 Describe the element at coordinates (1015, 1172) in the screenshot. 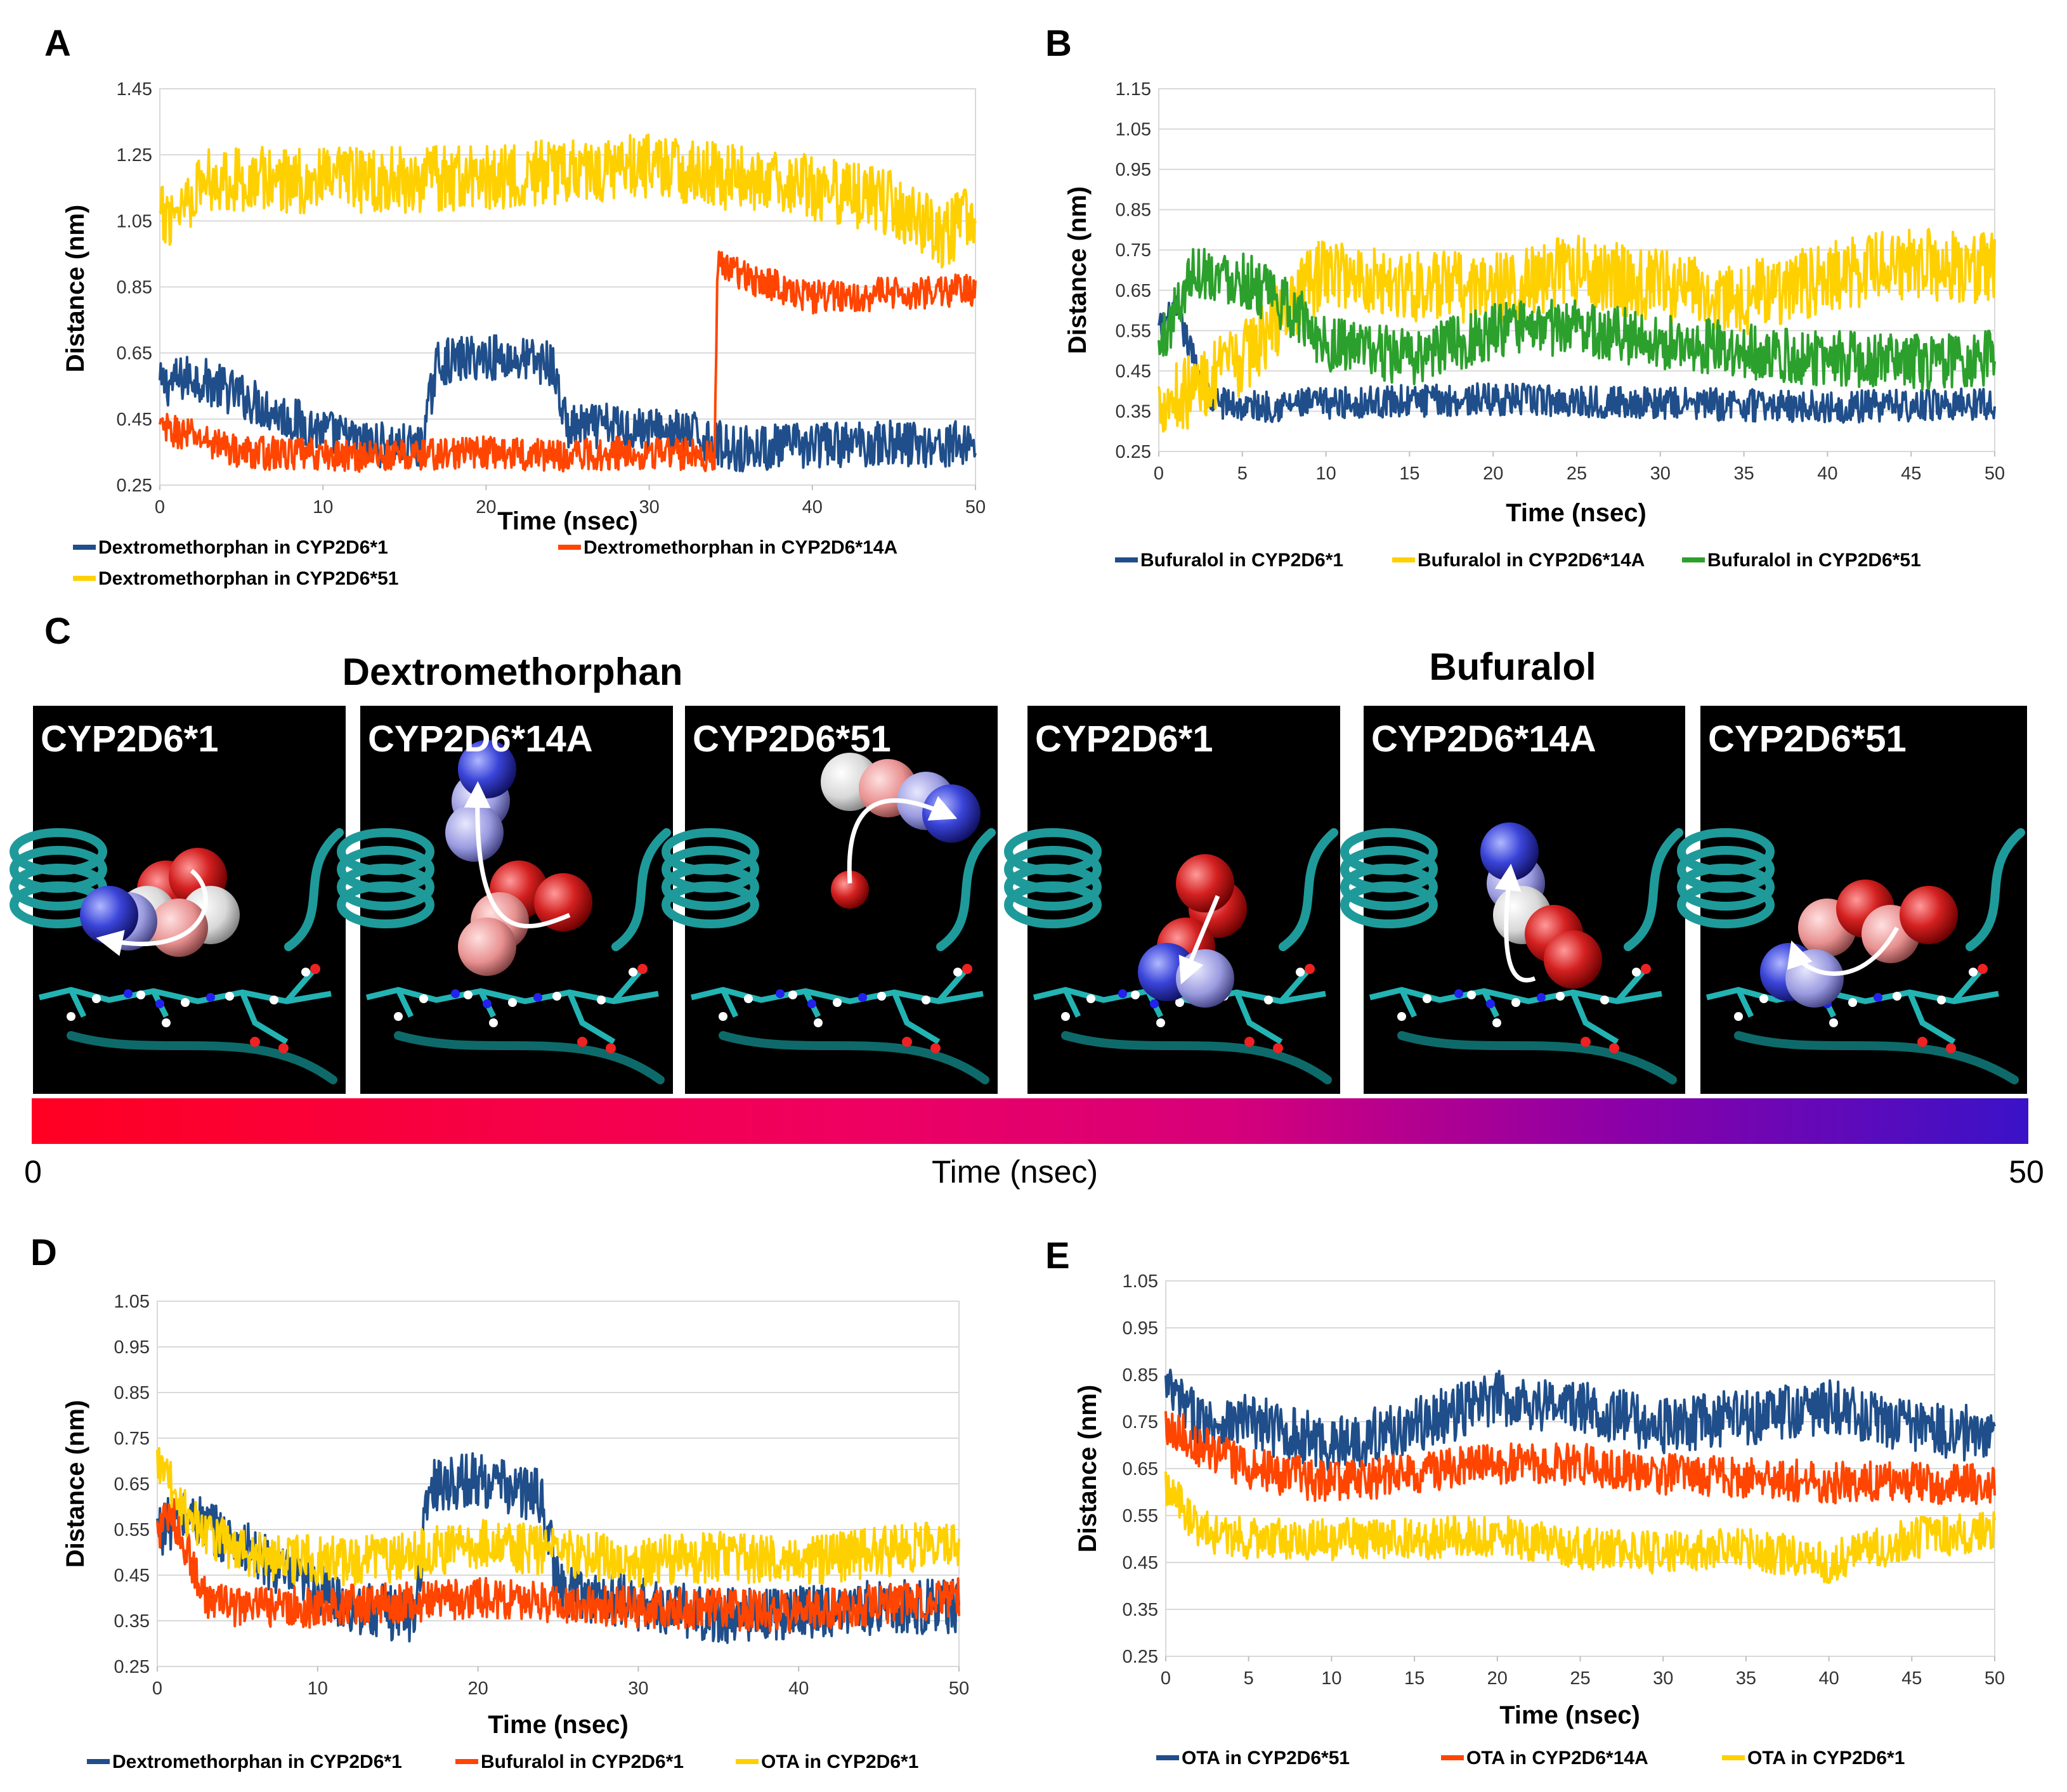

I see `colorbar-title: Time (nsec)` at that location.